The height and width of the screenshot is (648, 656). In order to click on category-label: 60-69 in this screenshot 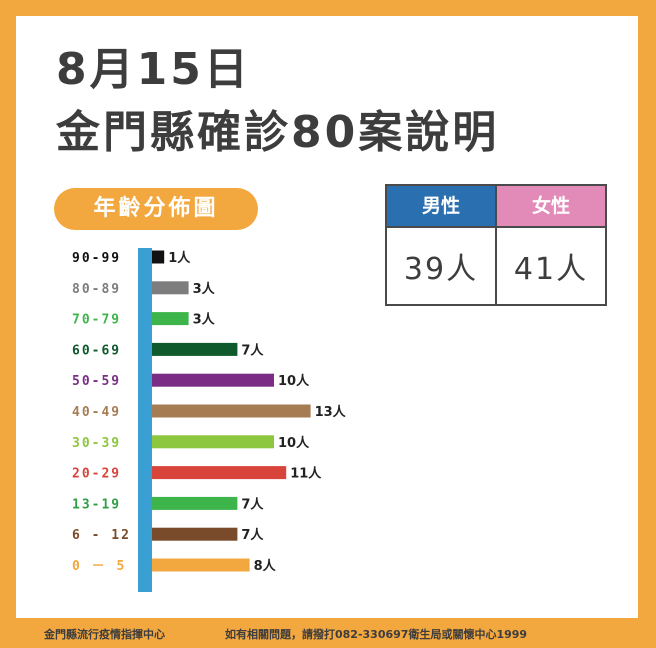, I will do `click(96, 350)`.